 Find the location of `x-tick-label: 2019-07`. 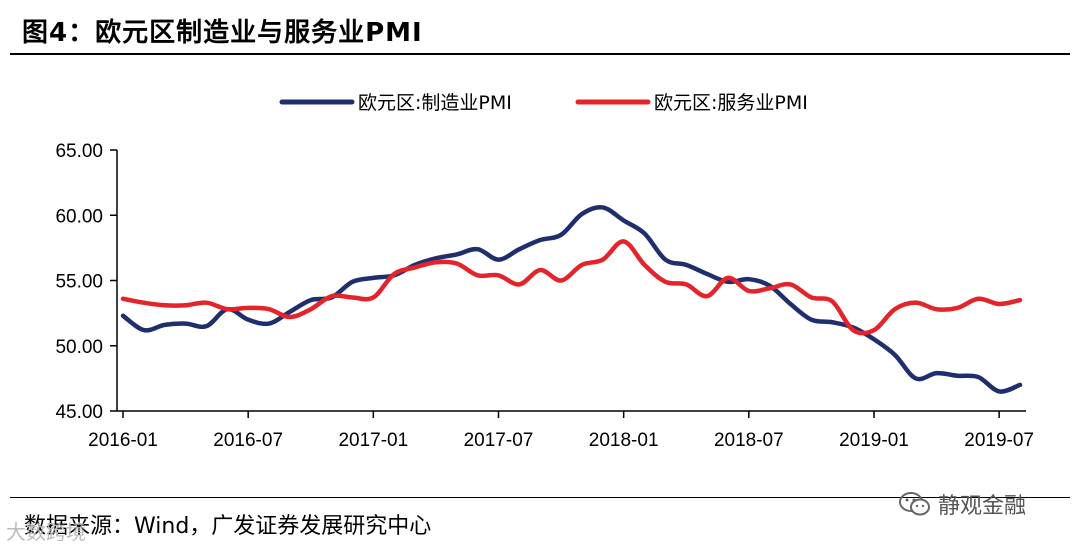

x-tick-label: 2019-07 is located at coordinates (999, 440).